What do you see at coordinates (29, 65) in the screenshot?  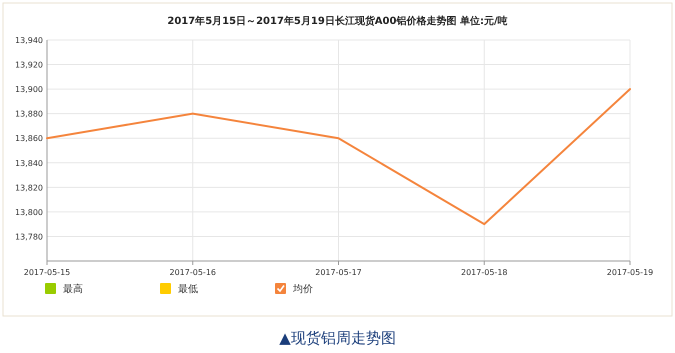 I see `y-tick-label: 13,920` at bounding box center [29, 65].